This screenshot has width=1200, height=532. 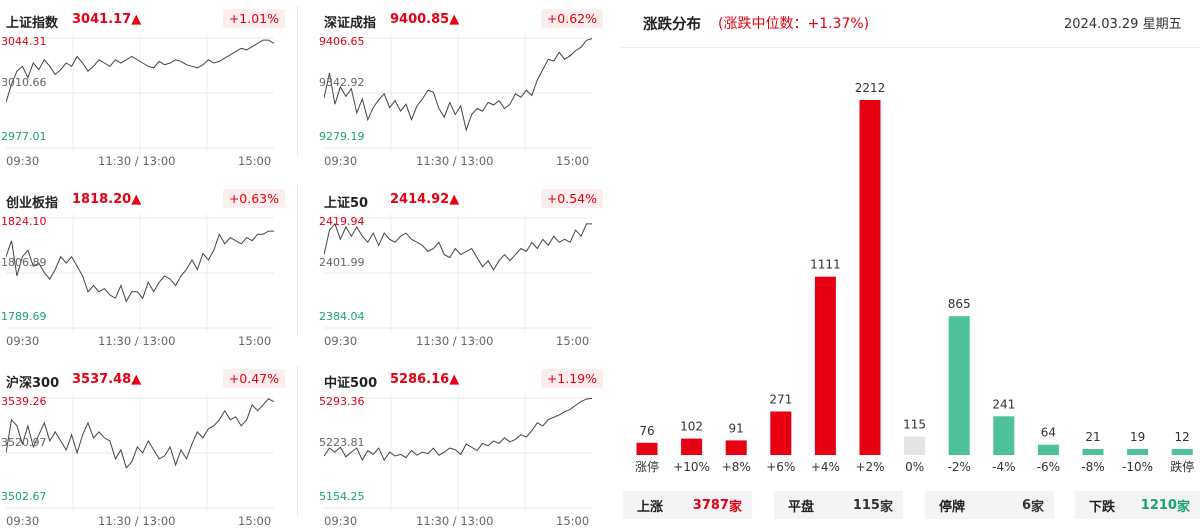 What do you see at coordinates (1003, 467) in the screenshot?
I see `category-label: -4%` at bounding box center [1003, 467].